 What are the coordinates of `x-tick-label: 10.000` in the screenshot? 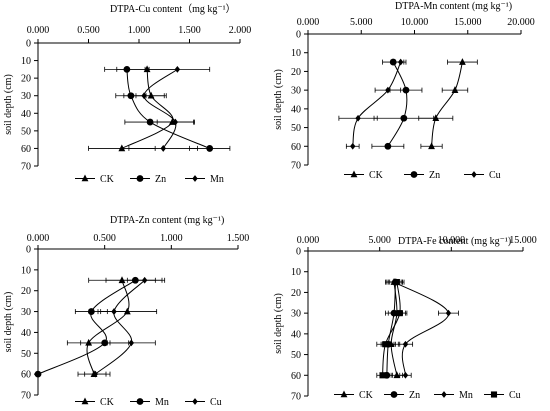 It's located at (452, 240).